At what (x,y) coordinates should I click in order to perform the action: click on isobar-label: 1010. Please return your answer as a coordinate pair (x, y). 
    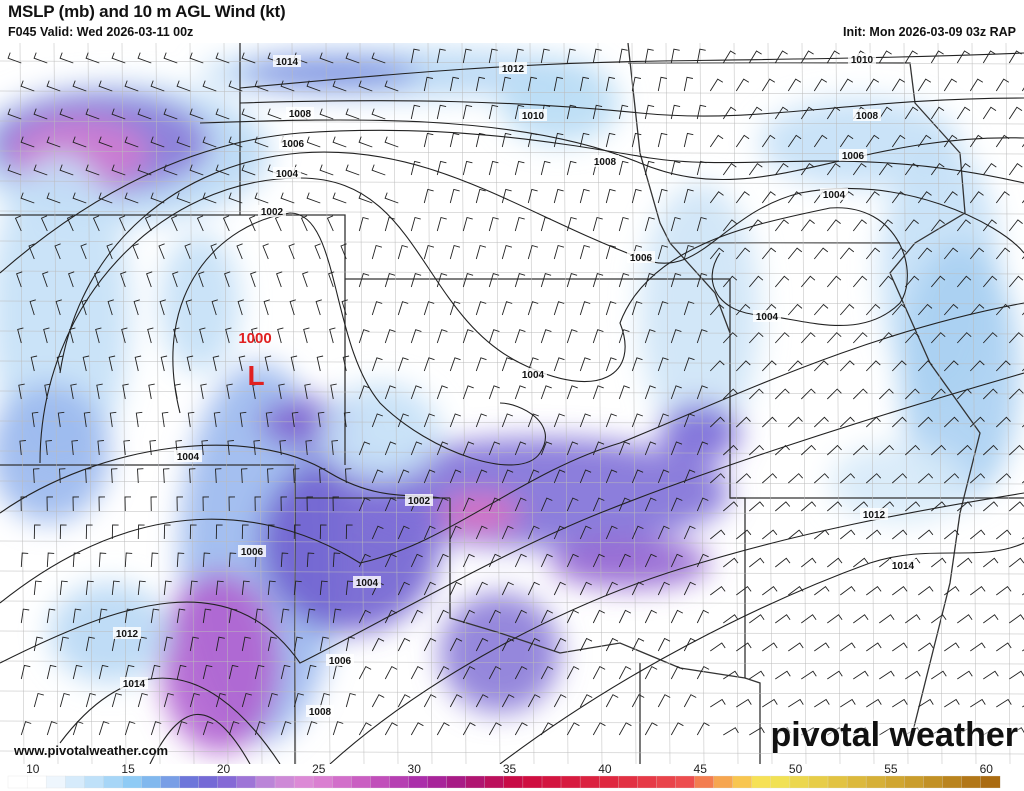
    Looking at the image, I should click on (862, 60).